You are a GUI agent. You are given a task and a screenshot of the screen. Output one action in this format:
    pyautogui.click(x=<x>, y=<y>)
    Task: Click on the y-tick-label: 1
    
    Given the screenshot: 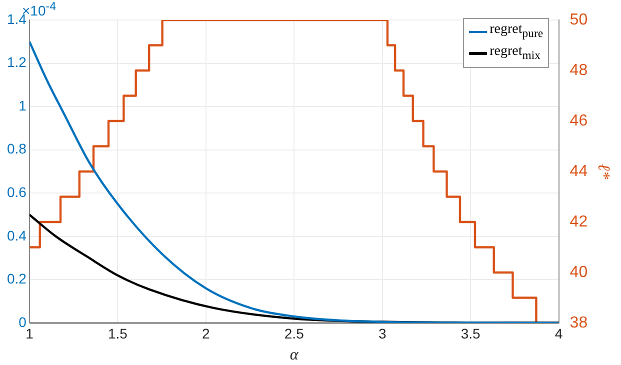 What is the action you would take?
    pyautogui.click(x=22, y=105)
    